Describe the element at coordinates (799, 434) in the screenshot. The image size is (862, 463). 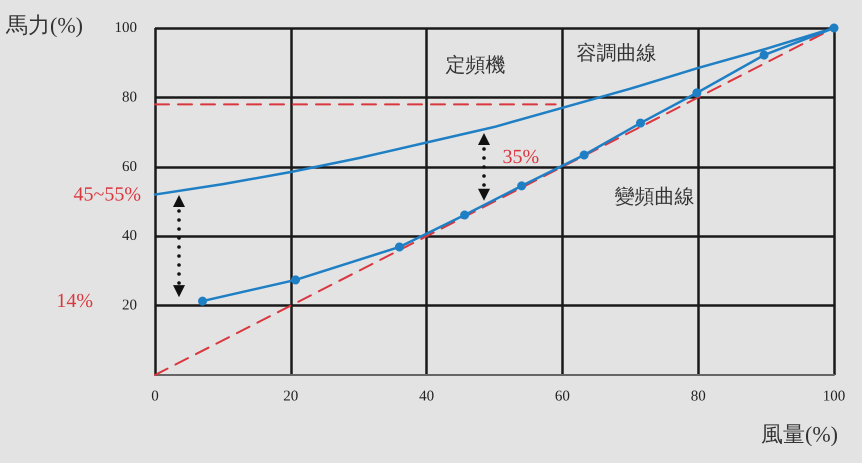
I see `x-axis-title: 風量(%)` at that location.